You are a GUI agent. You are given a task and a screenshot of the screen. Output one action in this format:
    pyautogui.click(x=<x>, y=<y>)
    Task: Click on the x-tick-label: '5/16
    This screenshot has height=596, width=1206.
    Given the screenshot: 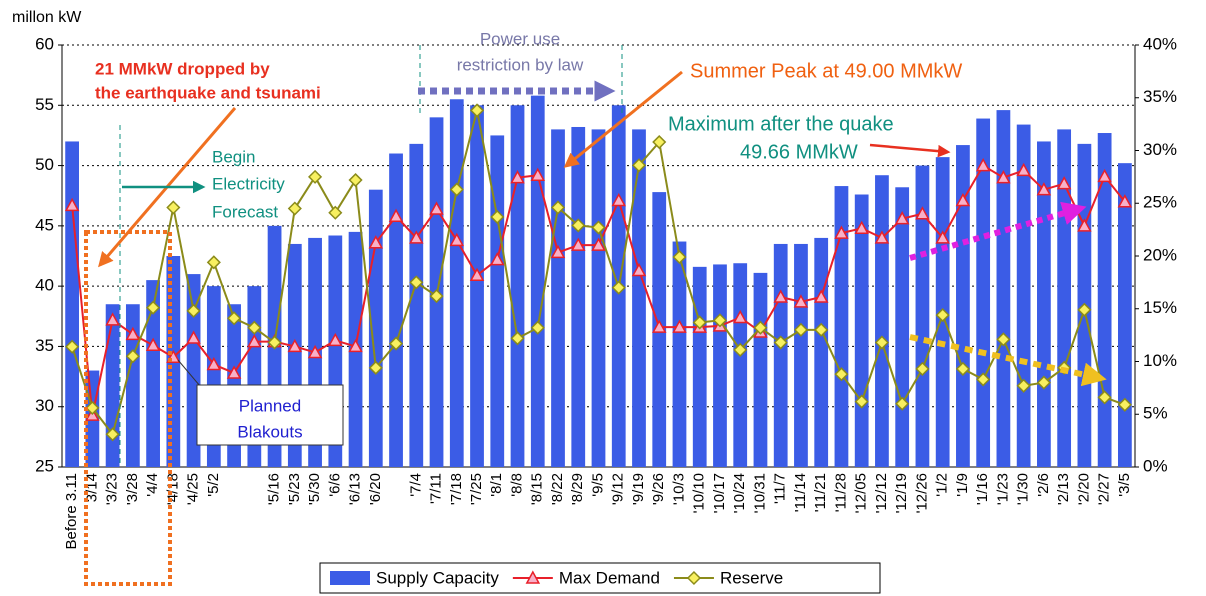 What is the action you would take?
    pyautogui.click(x=274, y=489)
    